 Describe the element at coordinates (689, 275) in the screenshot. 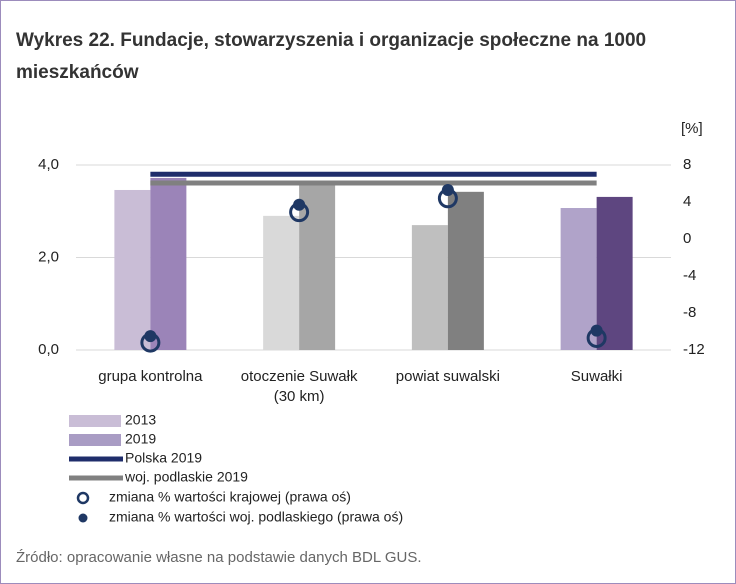

I see `y2-tick-label: -4` at that location.